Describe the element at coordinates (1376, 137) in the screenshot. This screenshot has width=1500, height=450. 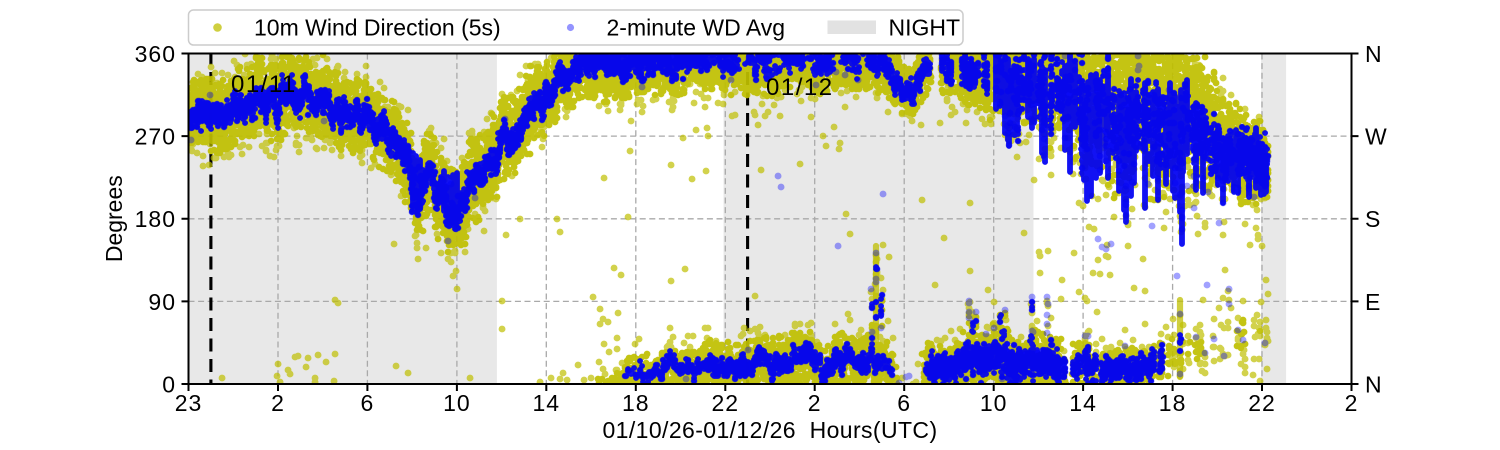
I see `svg-text: W` at that location.